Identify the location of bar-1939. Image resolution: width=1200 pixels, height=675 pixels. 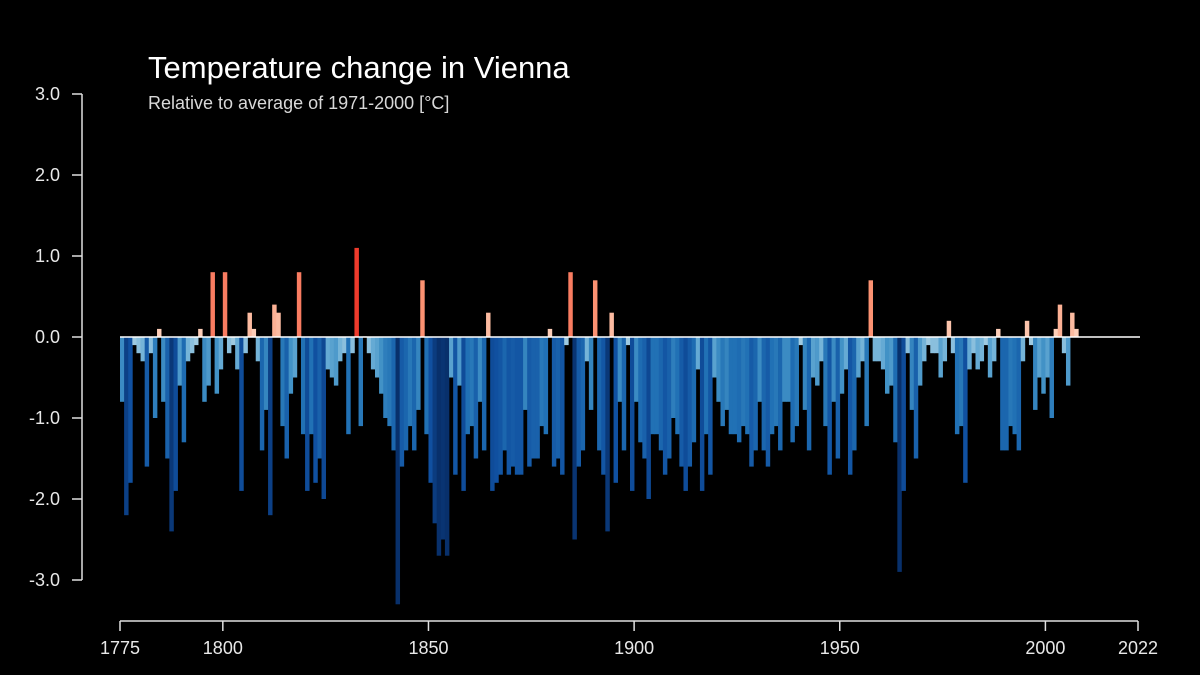
(796, 382).